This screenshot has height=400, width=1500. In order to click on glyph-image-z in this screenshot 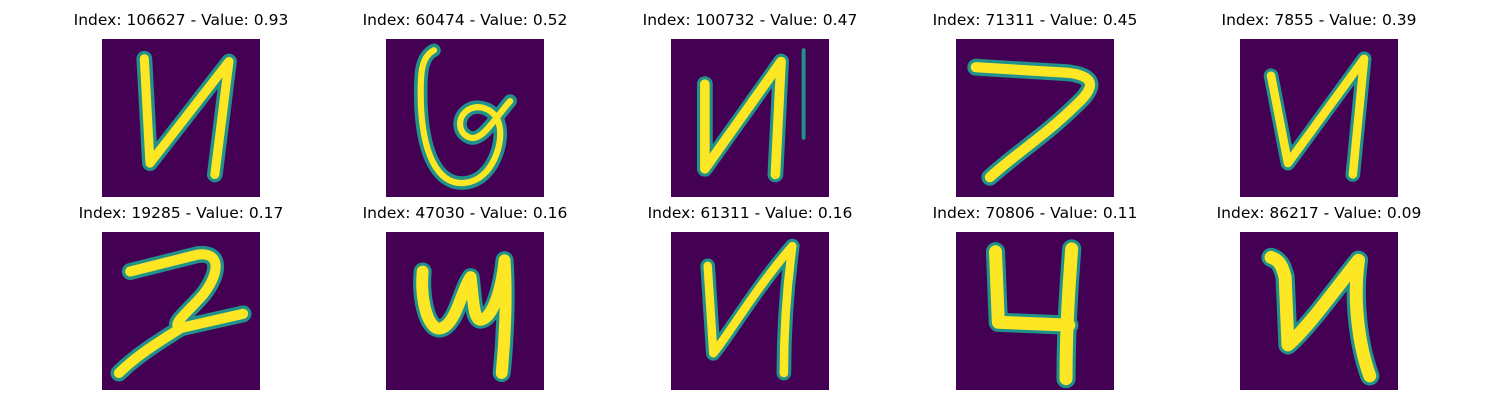, I will do `click(181, 311)`.